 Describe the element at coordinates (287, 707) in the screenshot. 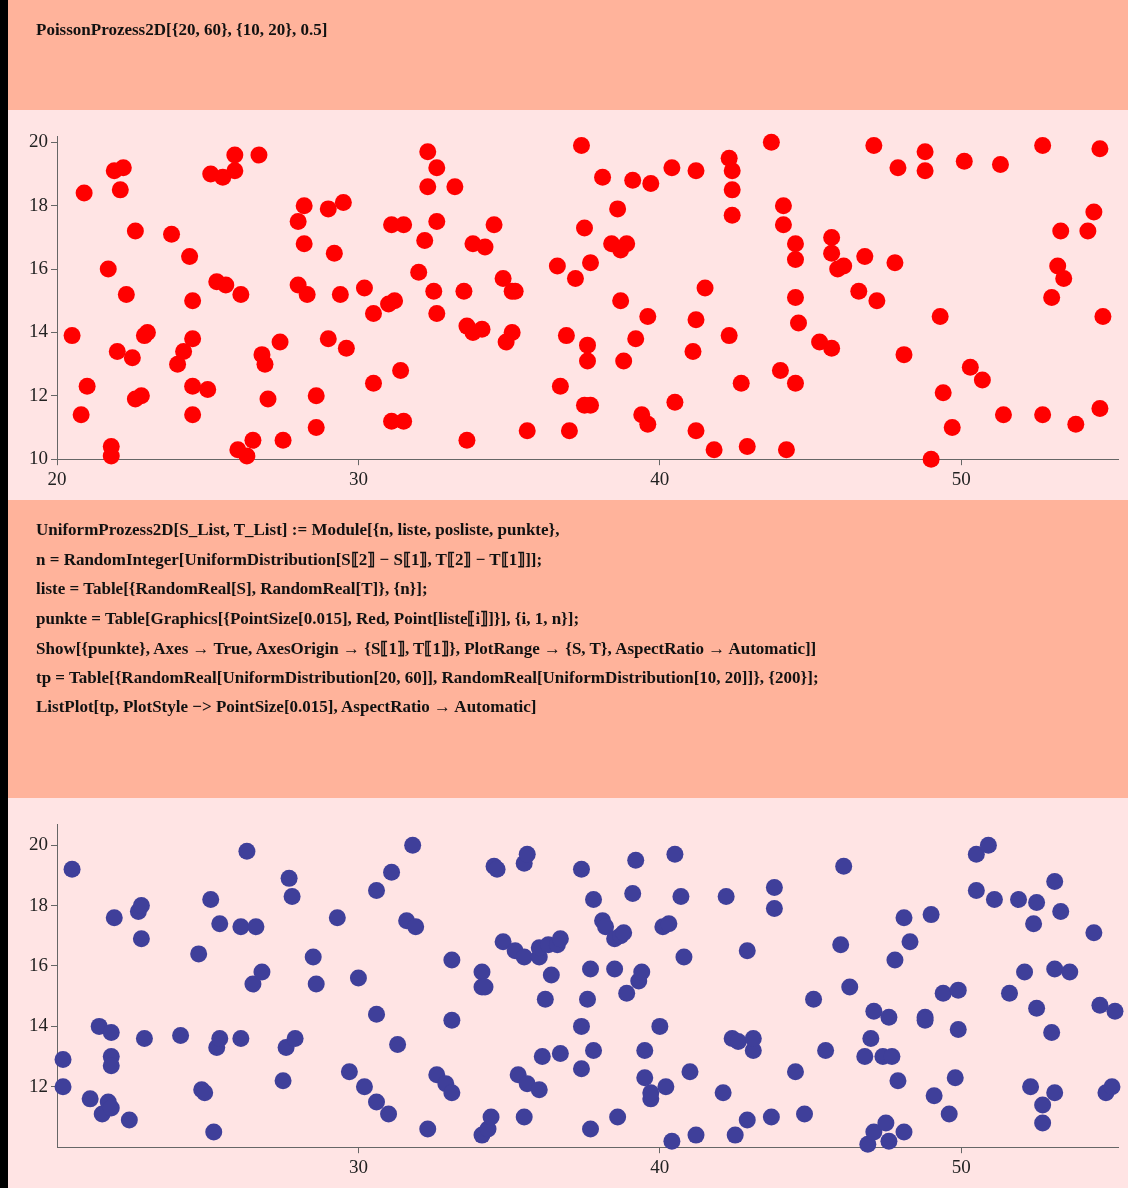

I see `text: ListPlot[tp, PlotStyle −> PointSize[0.015], AspectRatio → Automatic]` at that location.